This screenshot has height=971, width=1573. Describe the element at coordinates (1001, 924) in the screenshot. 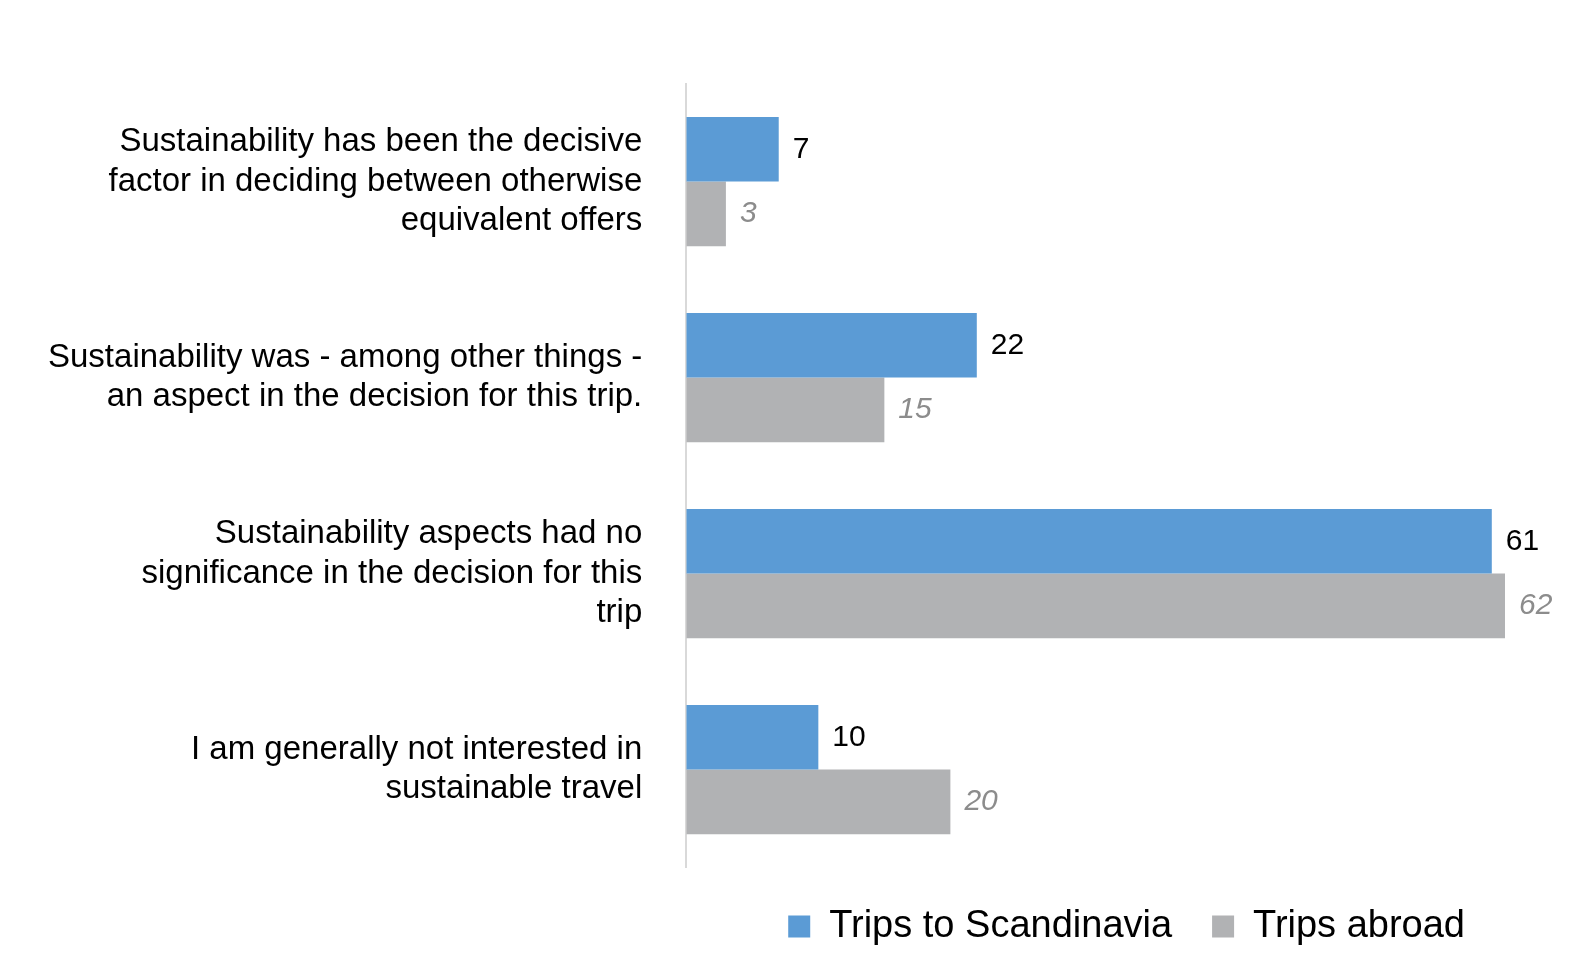

I see `legend-label: Trips to Scandinavia` at that location.